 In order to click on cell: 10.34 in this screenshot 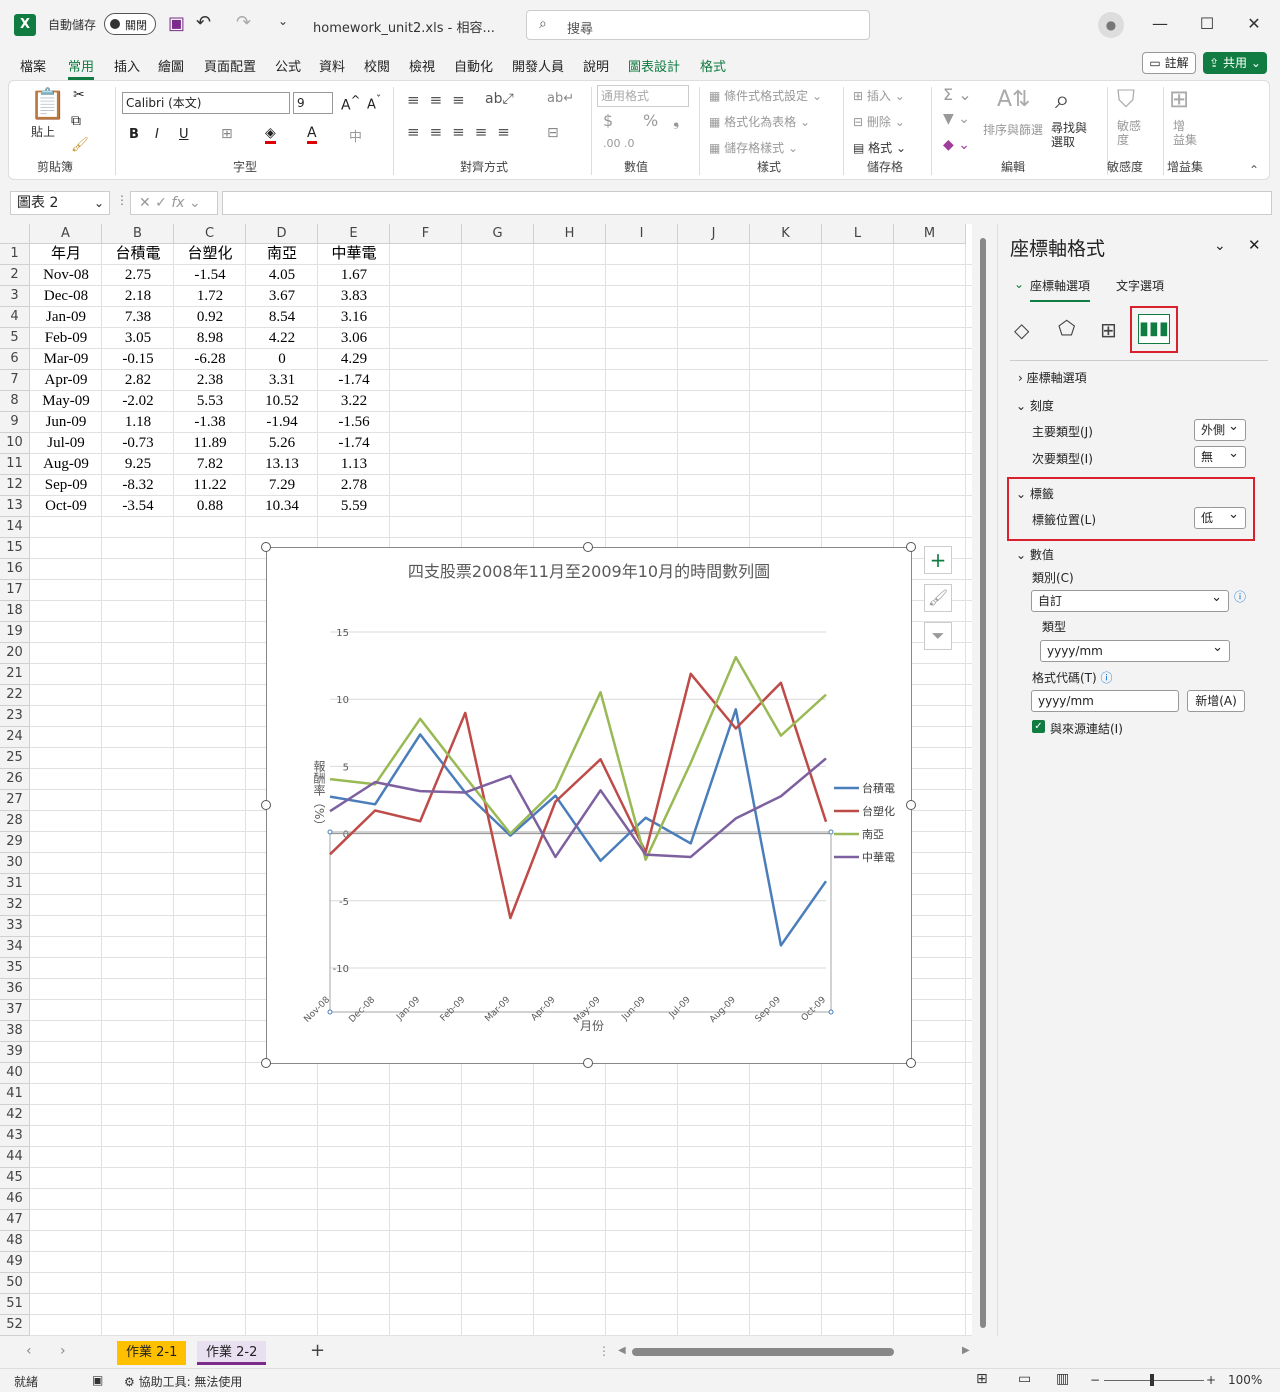, I will do `click(282, 506)`.